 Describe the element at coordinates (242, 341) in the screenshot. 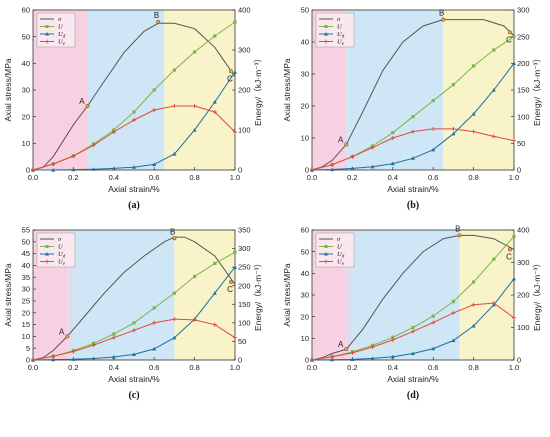

I see `y-right-tick-label: 50` at that location.